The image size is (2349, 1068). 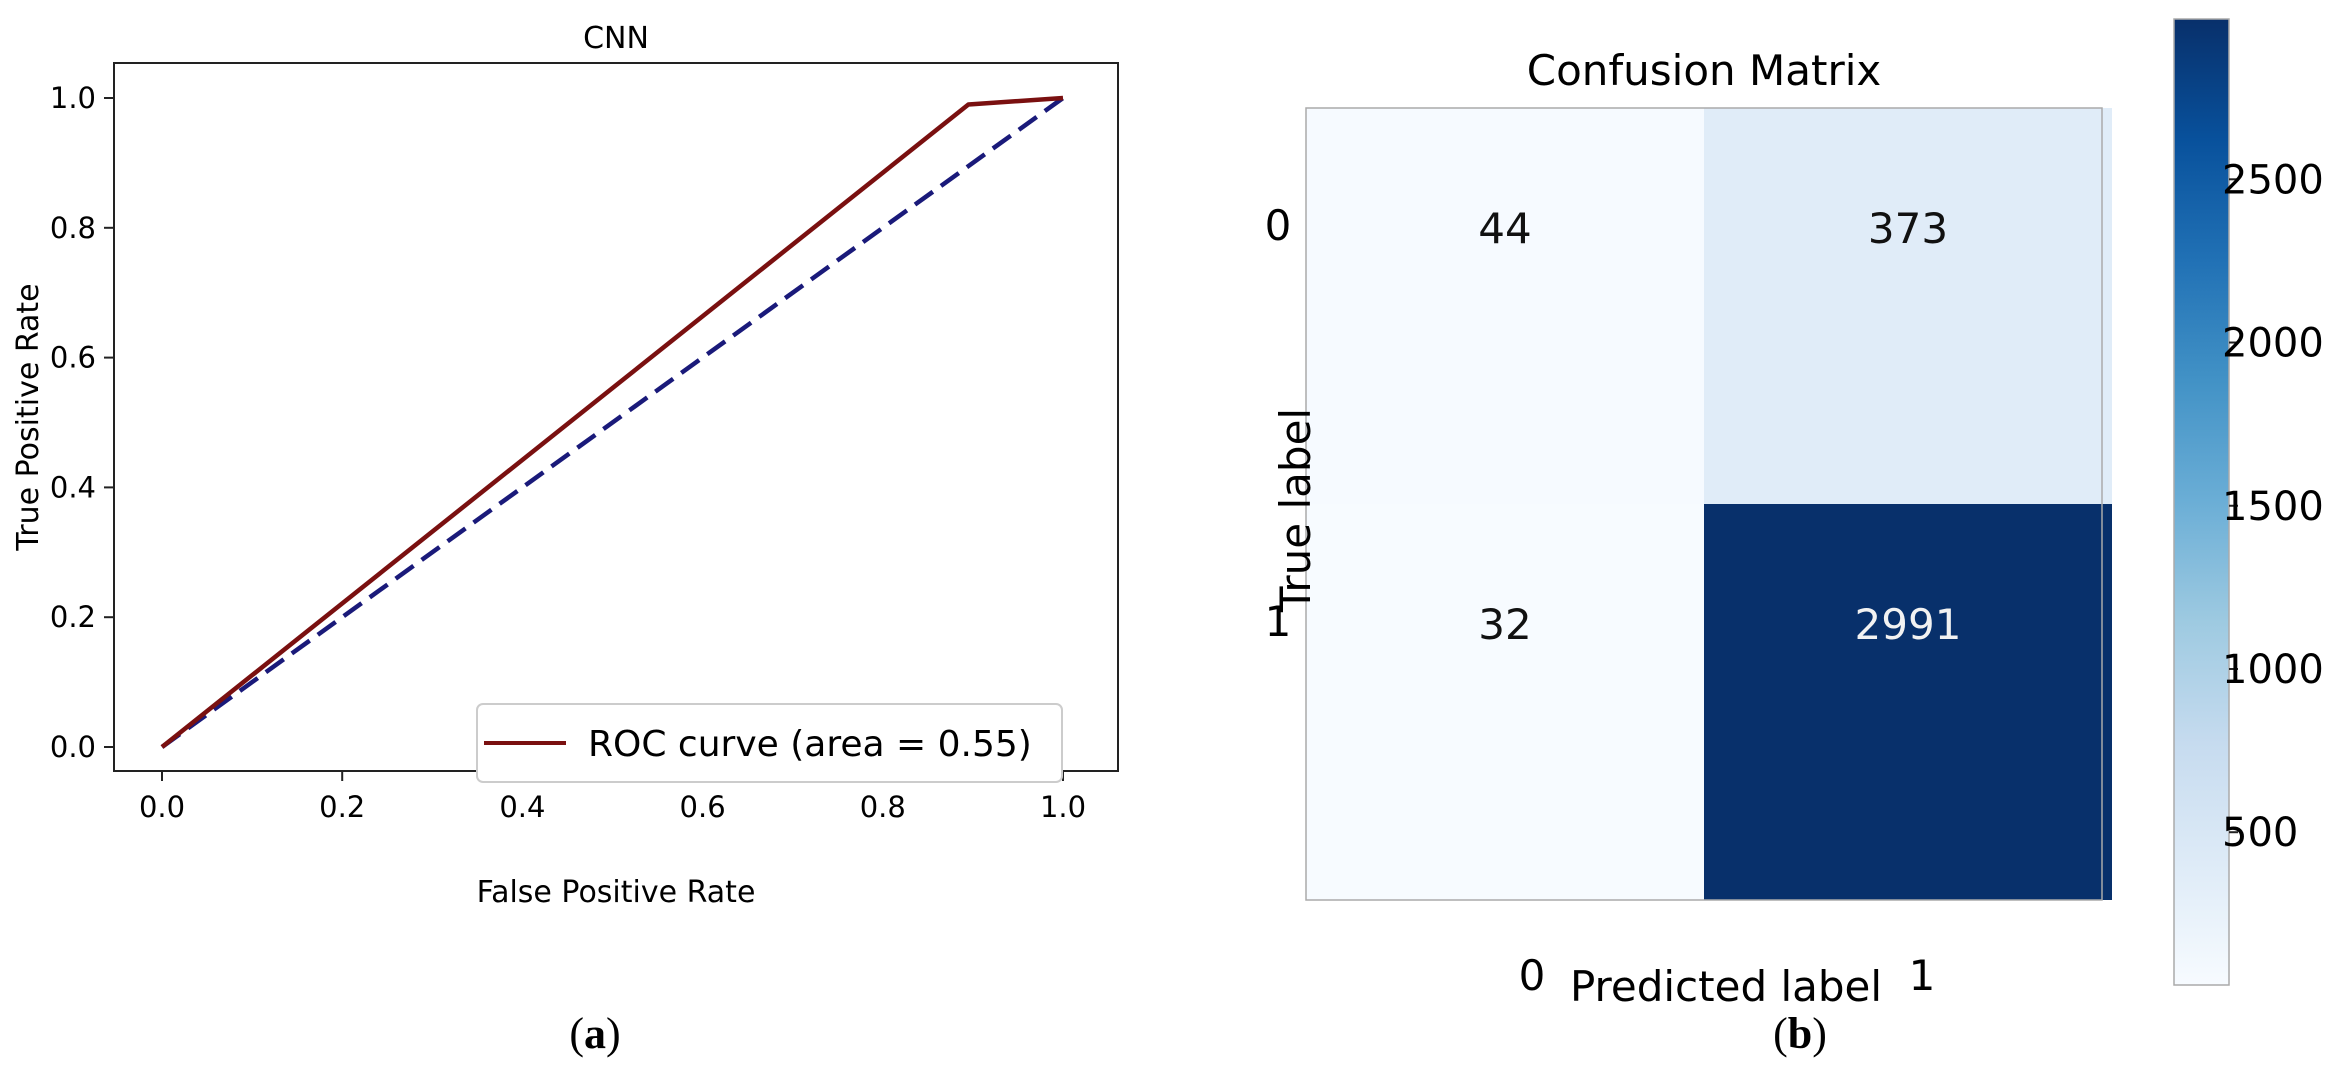 I want to click on cm-colorbar, so click(x=2201, y=502).